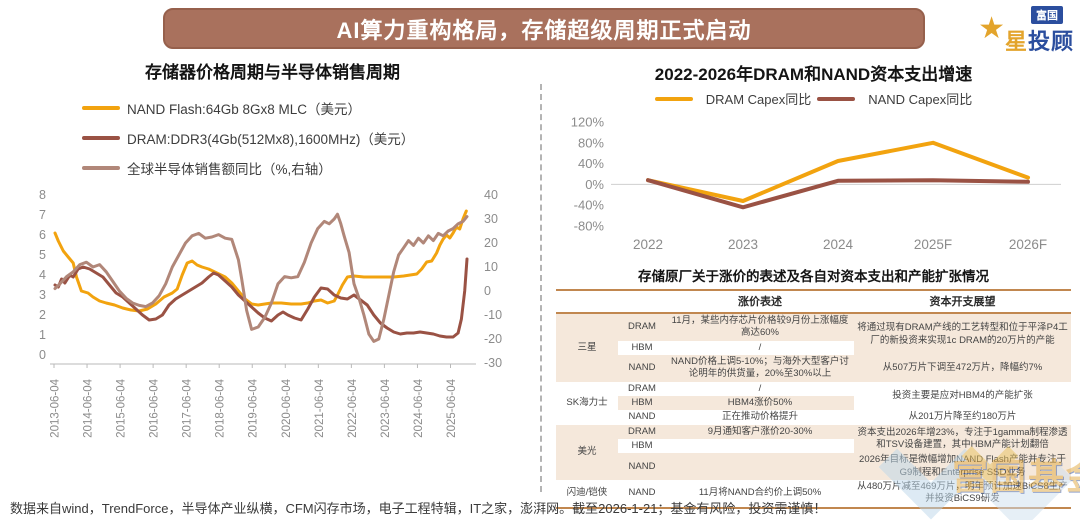 The image size is (1080, 520). Describe the element at coordinates (303, 108) in the screenshot. I see `legend-item-nand: NAND Flash:64Gb 8Gx8 MLC（美元）` at that location.